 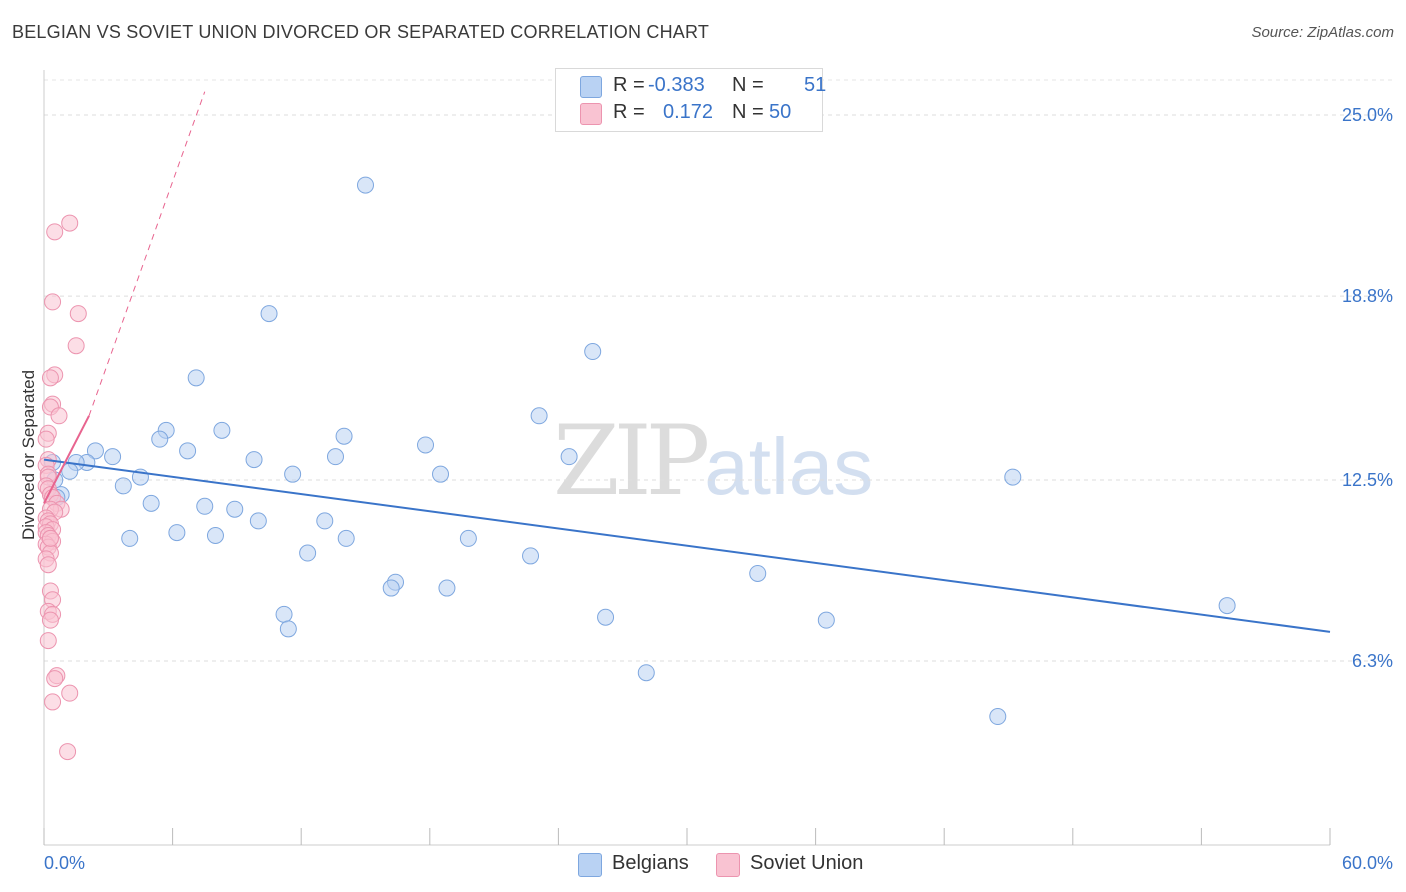 I want to click on legend-n-value: 50, so click(x=780, y=112).